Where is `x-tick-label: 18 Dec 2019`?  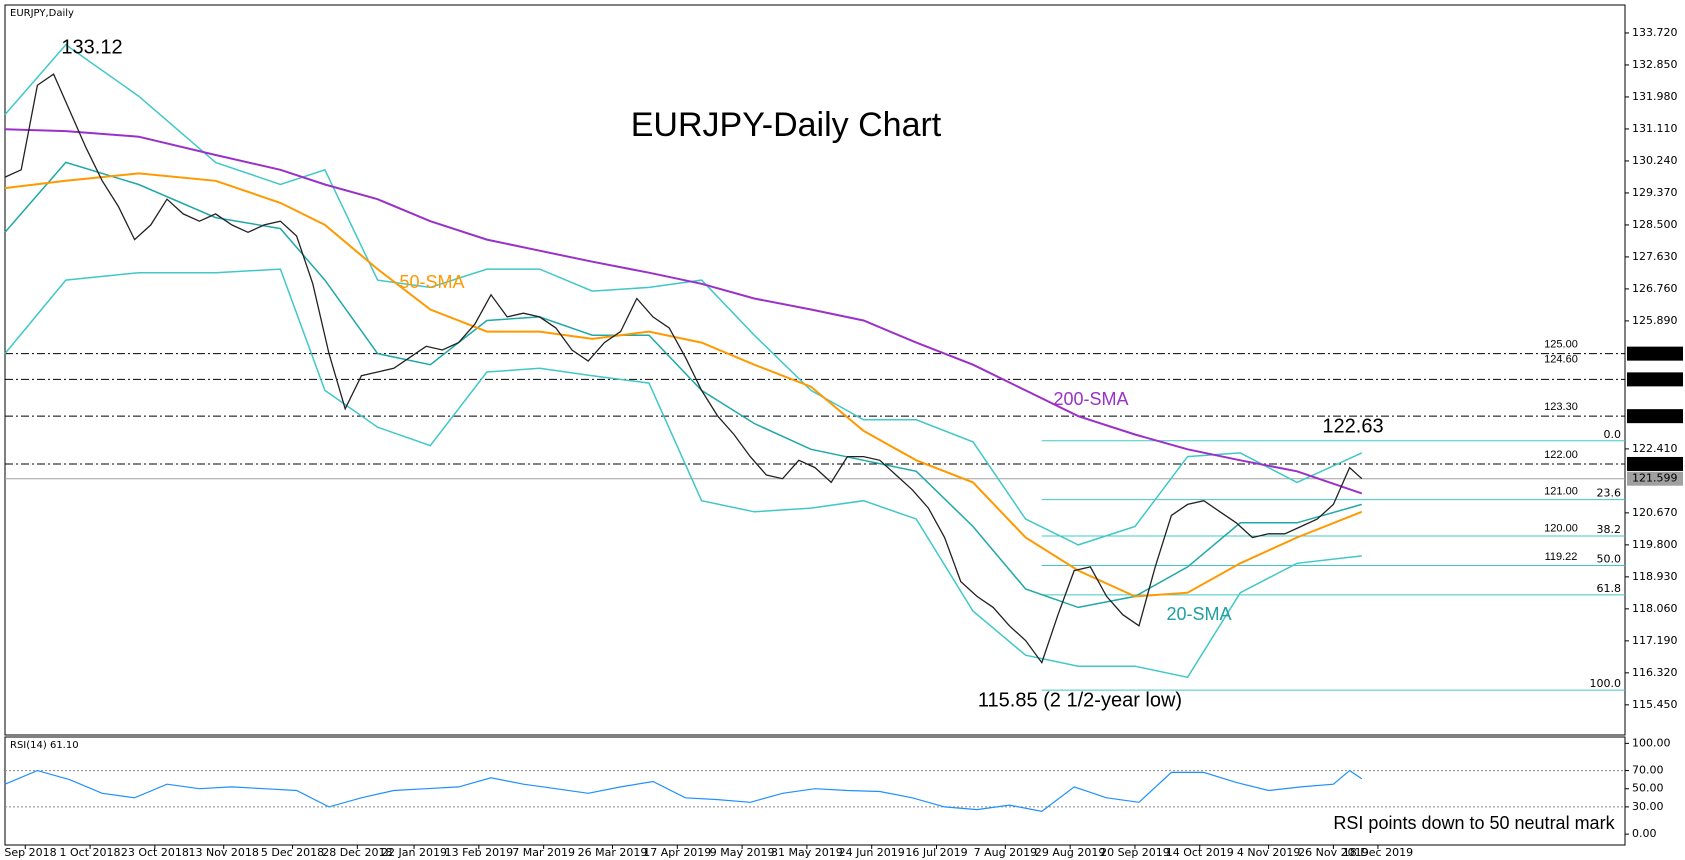 x-tick-label: 18 Dec 2019 is located at coordinates (1378, 852).